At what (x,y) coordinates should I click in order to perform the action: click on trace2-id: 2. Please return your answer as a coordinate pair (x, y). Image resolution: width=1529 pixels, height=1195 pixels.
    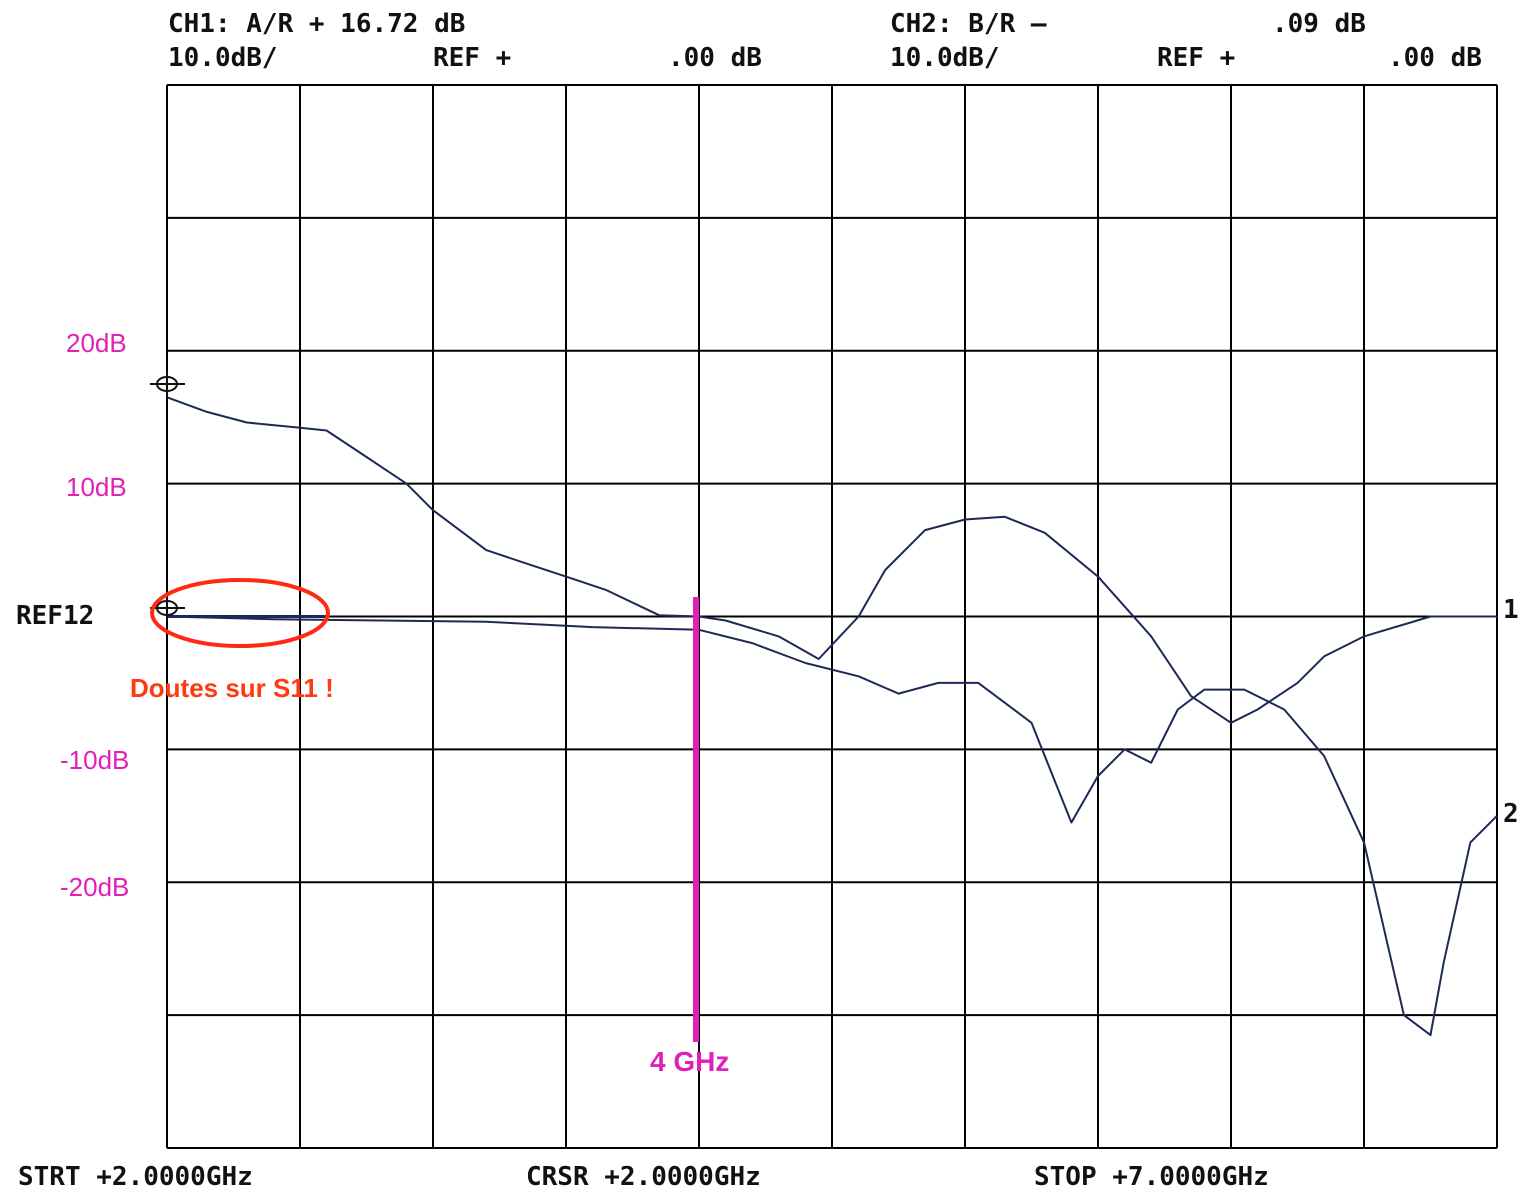
    Looking at the image, I should click on (1511, 814).